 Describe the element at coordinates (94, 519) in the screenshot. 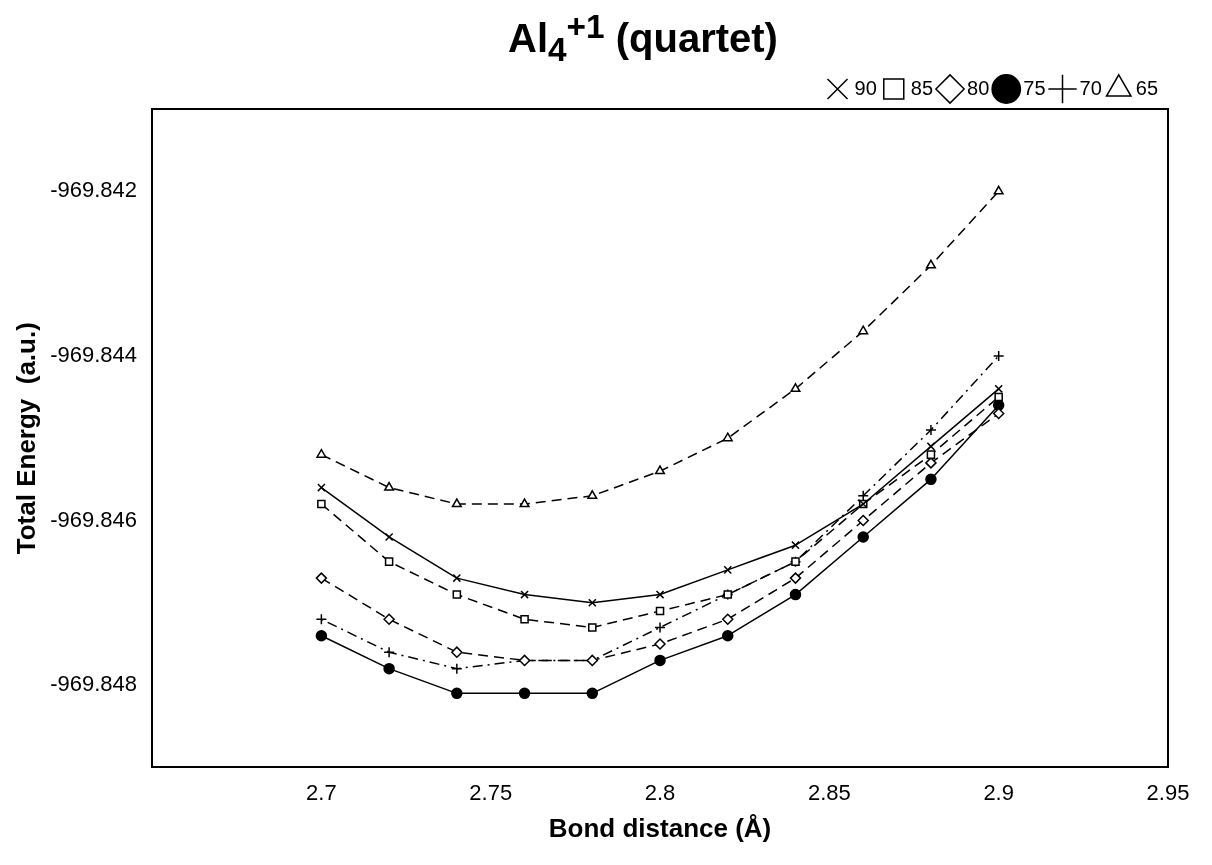

I see `y-tick-label: -969.846` at that location.